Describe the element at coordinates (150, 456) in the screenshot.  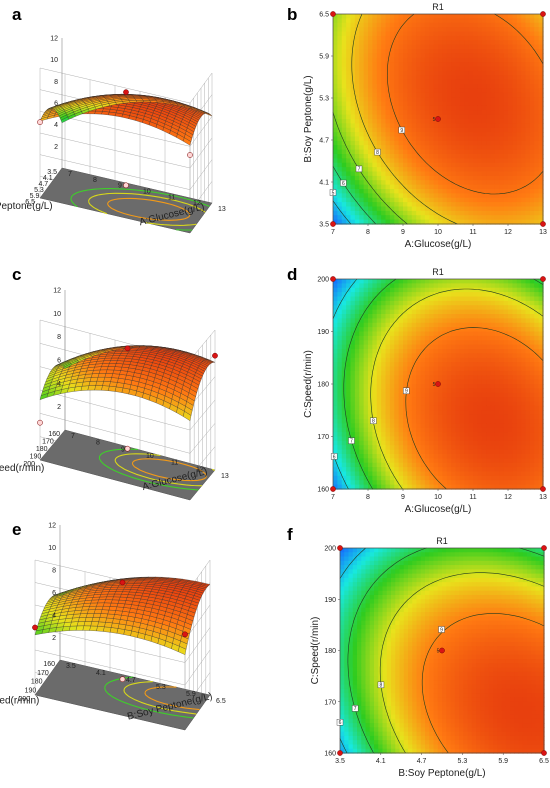
I see `x-tick-label: 10` at that location.